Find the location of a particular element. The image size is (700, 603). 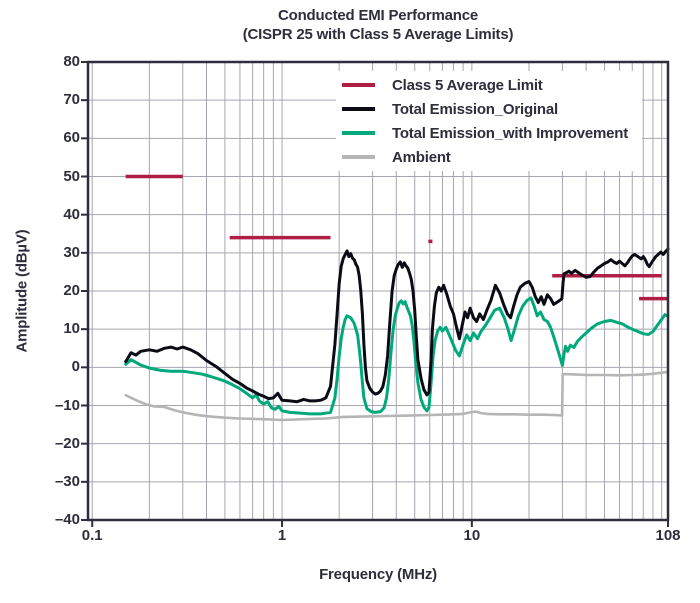

legend-item-ambient: Ambient is located at coordinates (485, 157).